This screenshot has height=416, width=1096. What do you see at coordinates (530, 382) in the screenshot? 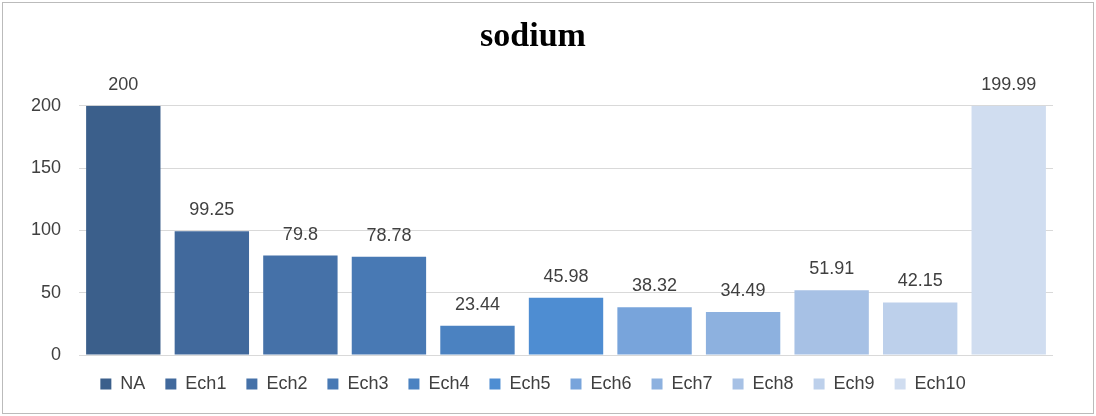
I see `legend-label: Ech5` at bounding box center [530, 382].